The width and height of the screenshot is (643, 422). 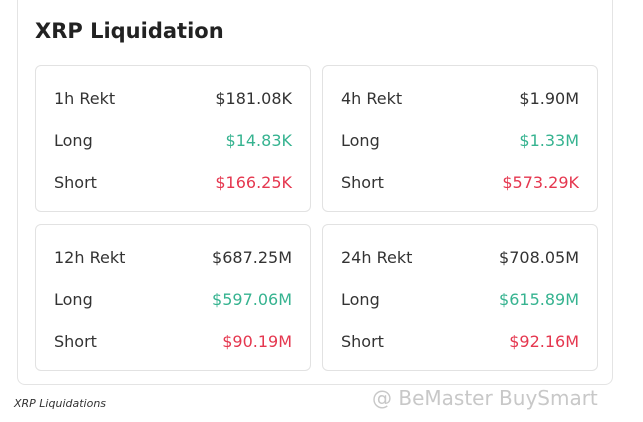 What do you see at coordinates (253, 98) in the screenshot?
I see `stat-value: $181.08K` at bounding box center [253, 98].